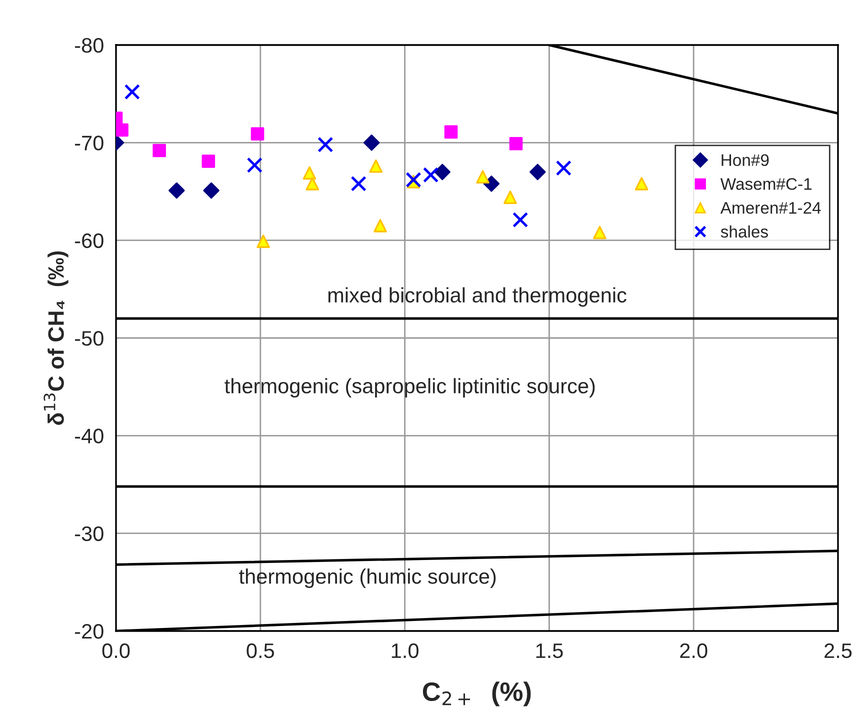 This screenshot has width=859, height=727. I want to click on legend-label: Wasem#C-1, so click(766, 184).